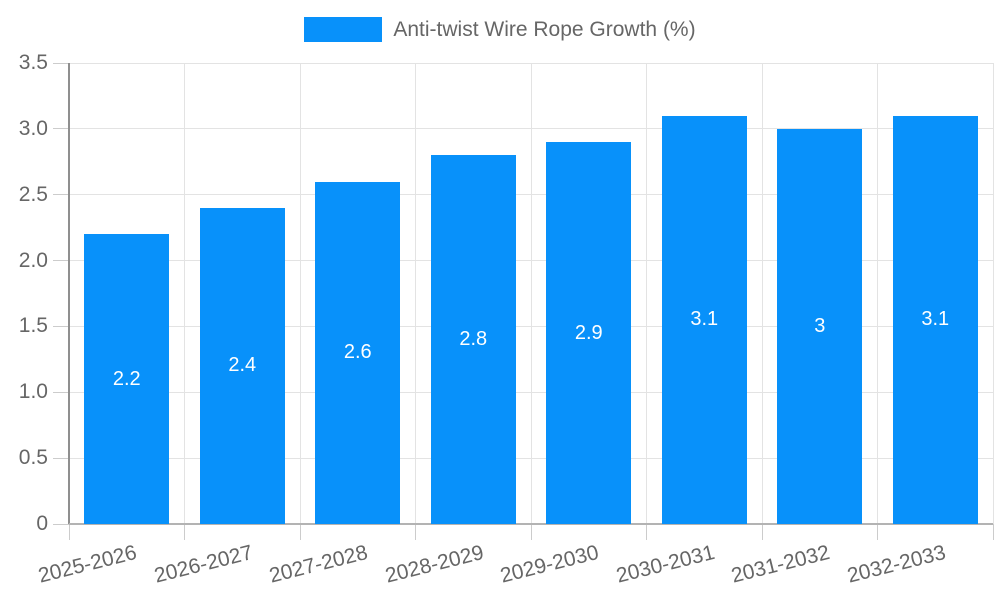  Describe the element at coordinates (319, 564) in the screenshot. I see `x-axis-tick-label: 2027-2028` at that location.